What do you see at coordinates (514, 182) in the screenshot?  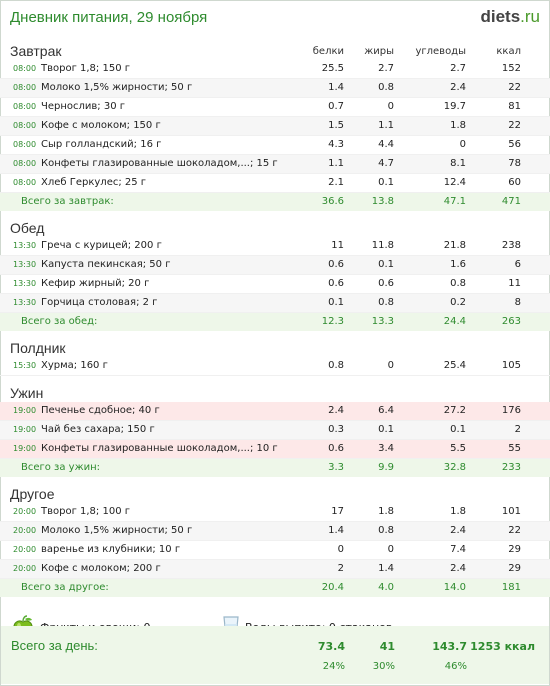 I see `food-kcal: 60` at bounding box center [514, 182].